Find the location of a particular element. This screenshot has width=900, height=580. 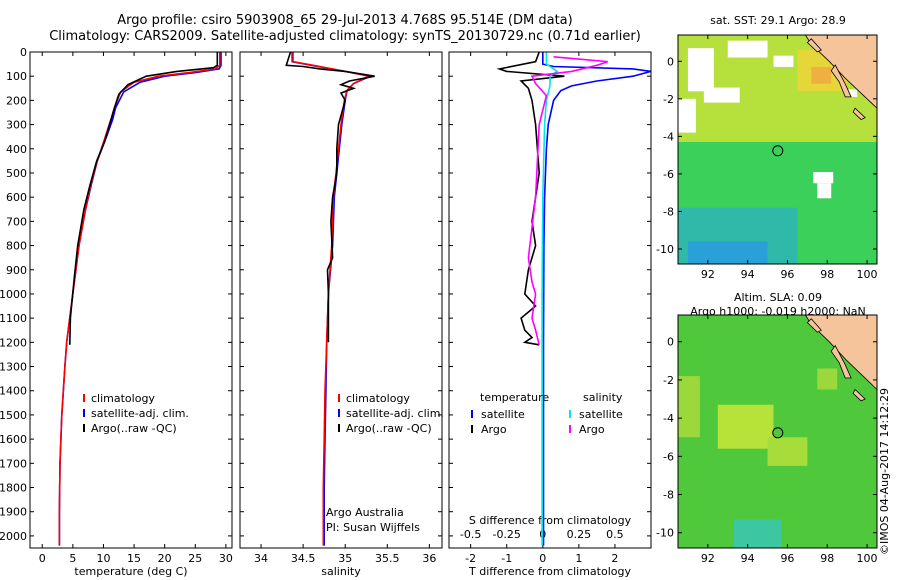

y-tick-label: 200 is located at coordinates (16, 100).